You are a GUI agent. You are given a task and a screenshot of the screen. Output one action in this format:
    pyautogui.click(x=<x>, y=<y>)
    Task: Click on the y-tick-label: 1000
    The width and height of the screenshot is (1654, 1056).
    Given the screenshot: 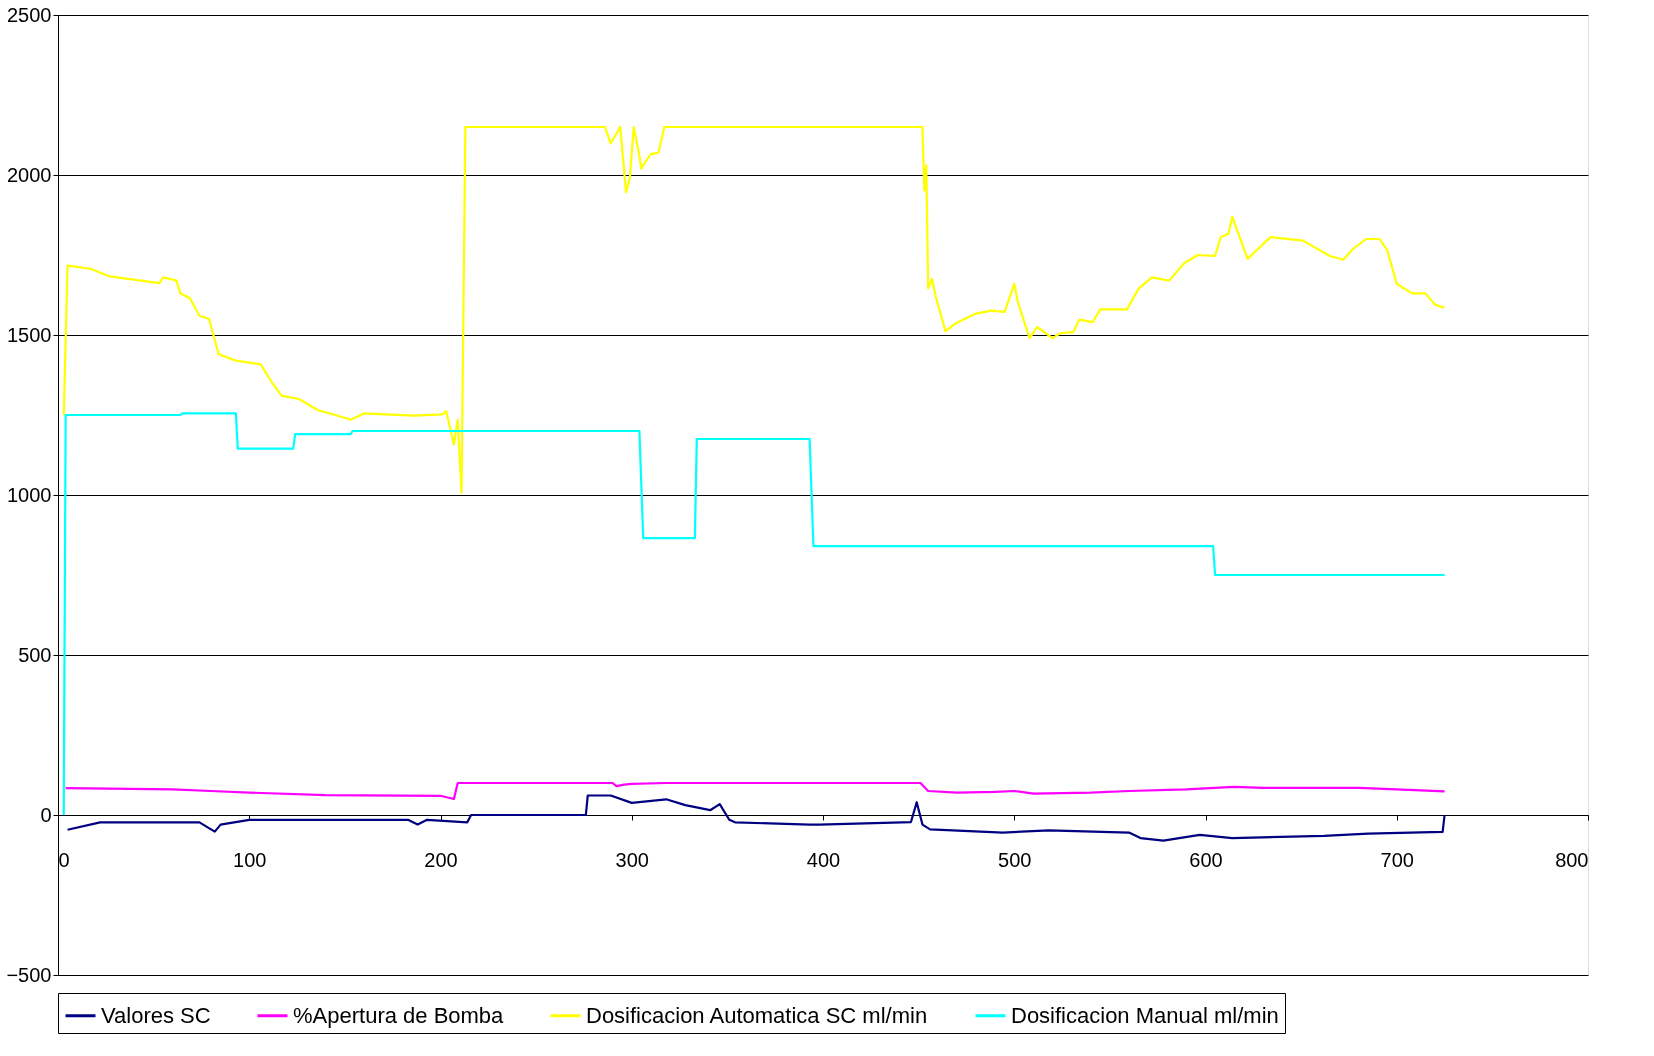 What is the action you would take?
    pyautogui.click(x=29, y=494)
    